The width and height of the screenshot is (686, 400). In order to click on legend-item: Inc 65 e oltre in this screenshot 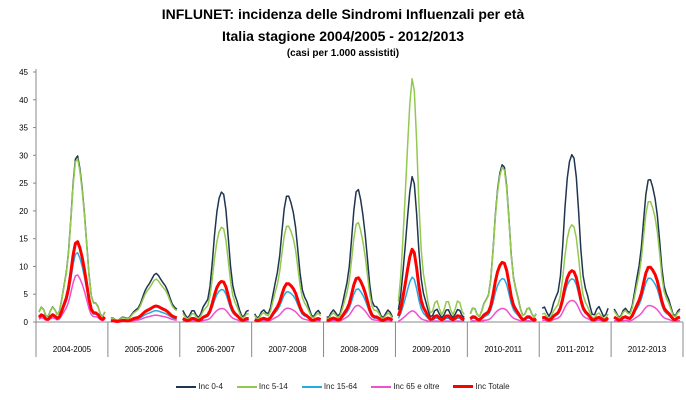, I will do `click(405, 386)`.